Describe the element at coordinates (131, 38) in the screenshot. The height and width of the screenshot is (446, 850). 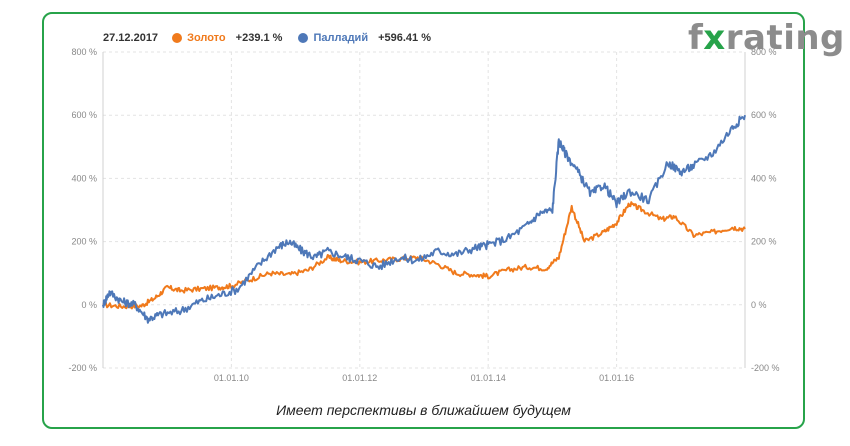
I see `legend-date: 27.12.2017` at that location.